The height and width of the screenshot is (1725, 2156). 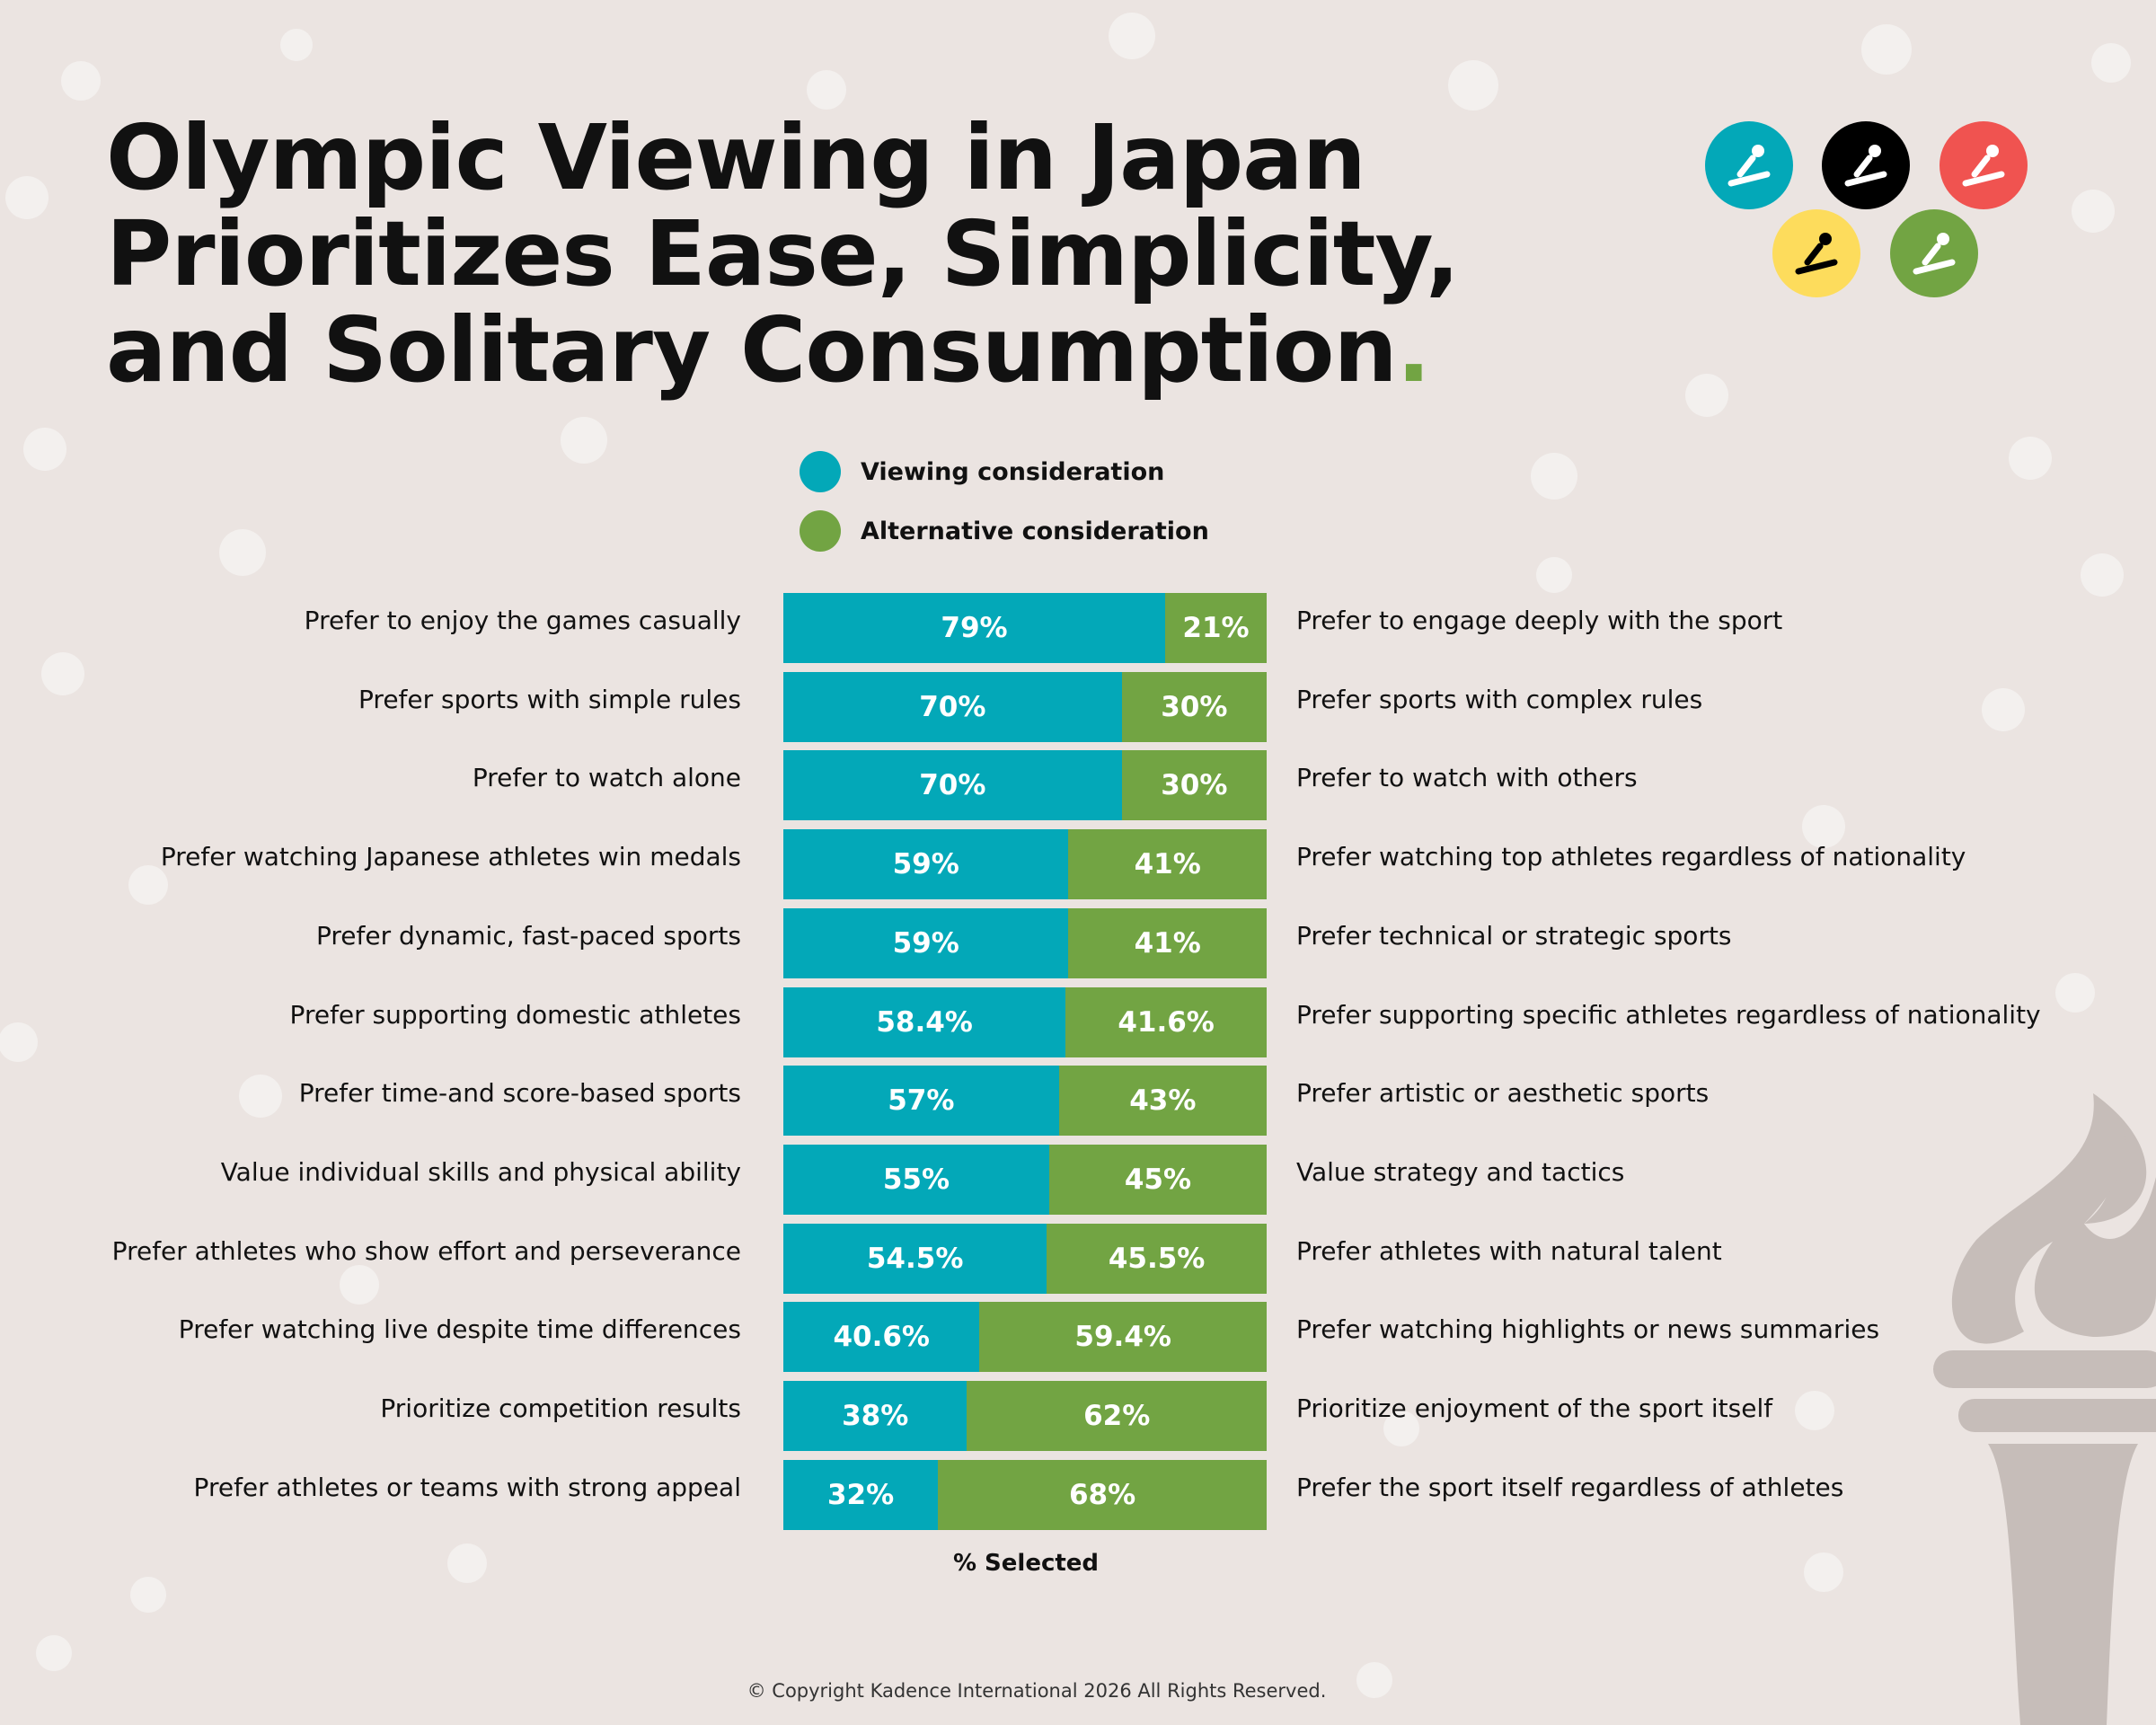 What do you see at coordinates (1866, 165) in the screenshot?
I see `snowboard-icon` at bounding box center [1866, 165].